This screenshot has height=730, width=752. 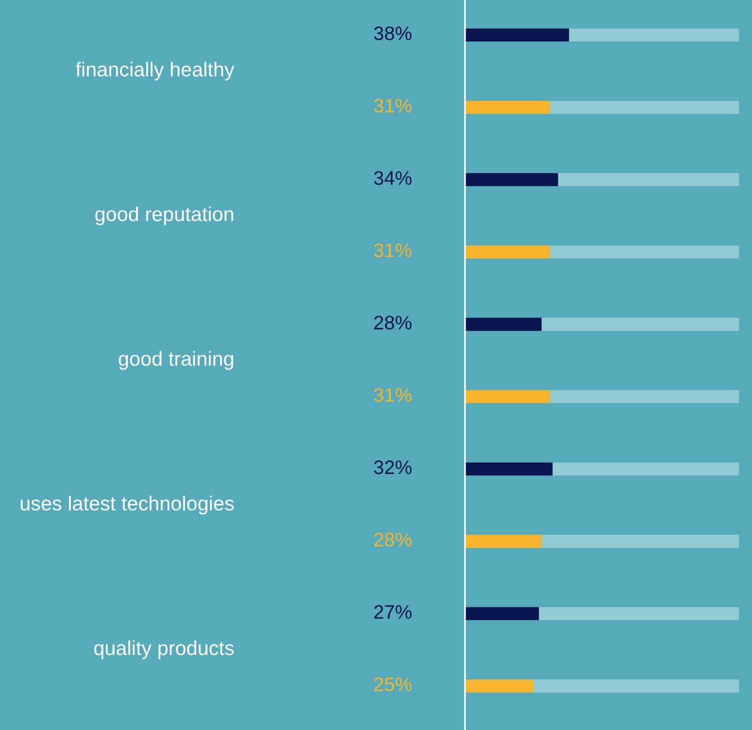 I want to click on data-label: 27%, so click(x=393, y=612).